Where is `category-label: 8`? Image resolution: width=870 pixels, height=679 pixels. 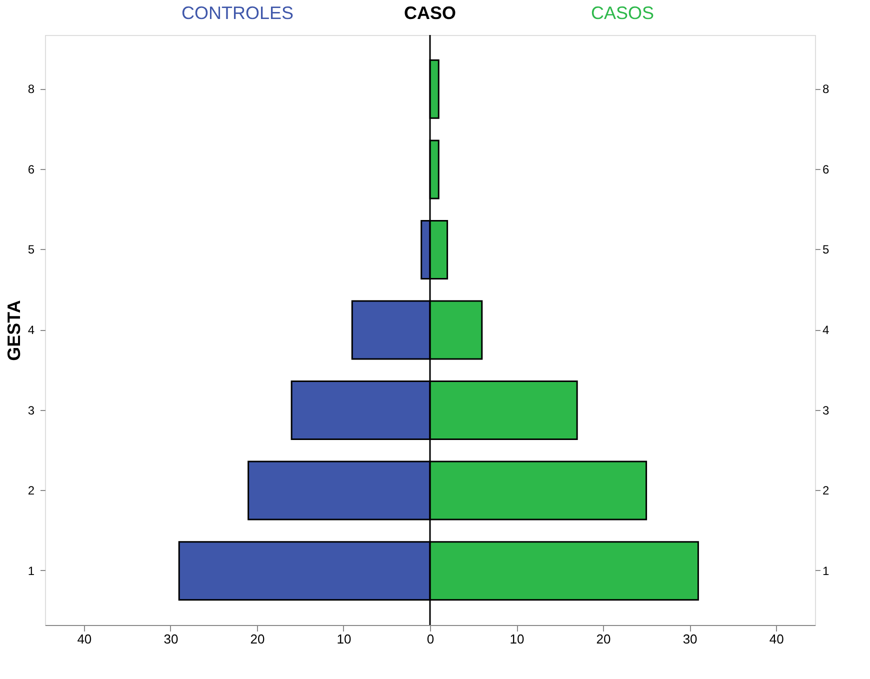
category-label: 8 is located at coordinates (31, 89).